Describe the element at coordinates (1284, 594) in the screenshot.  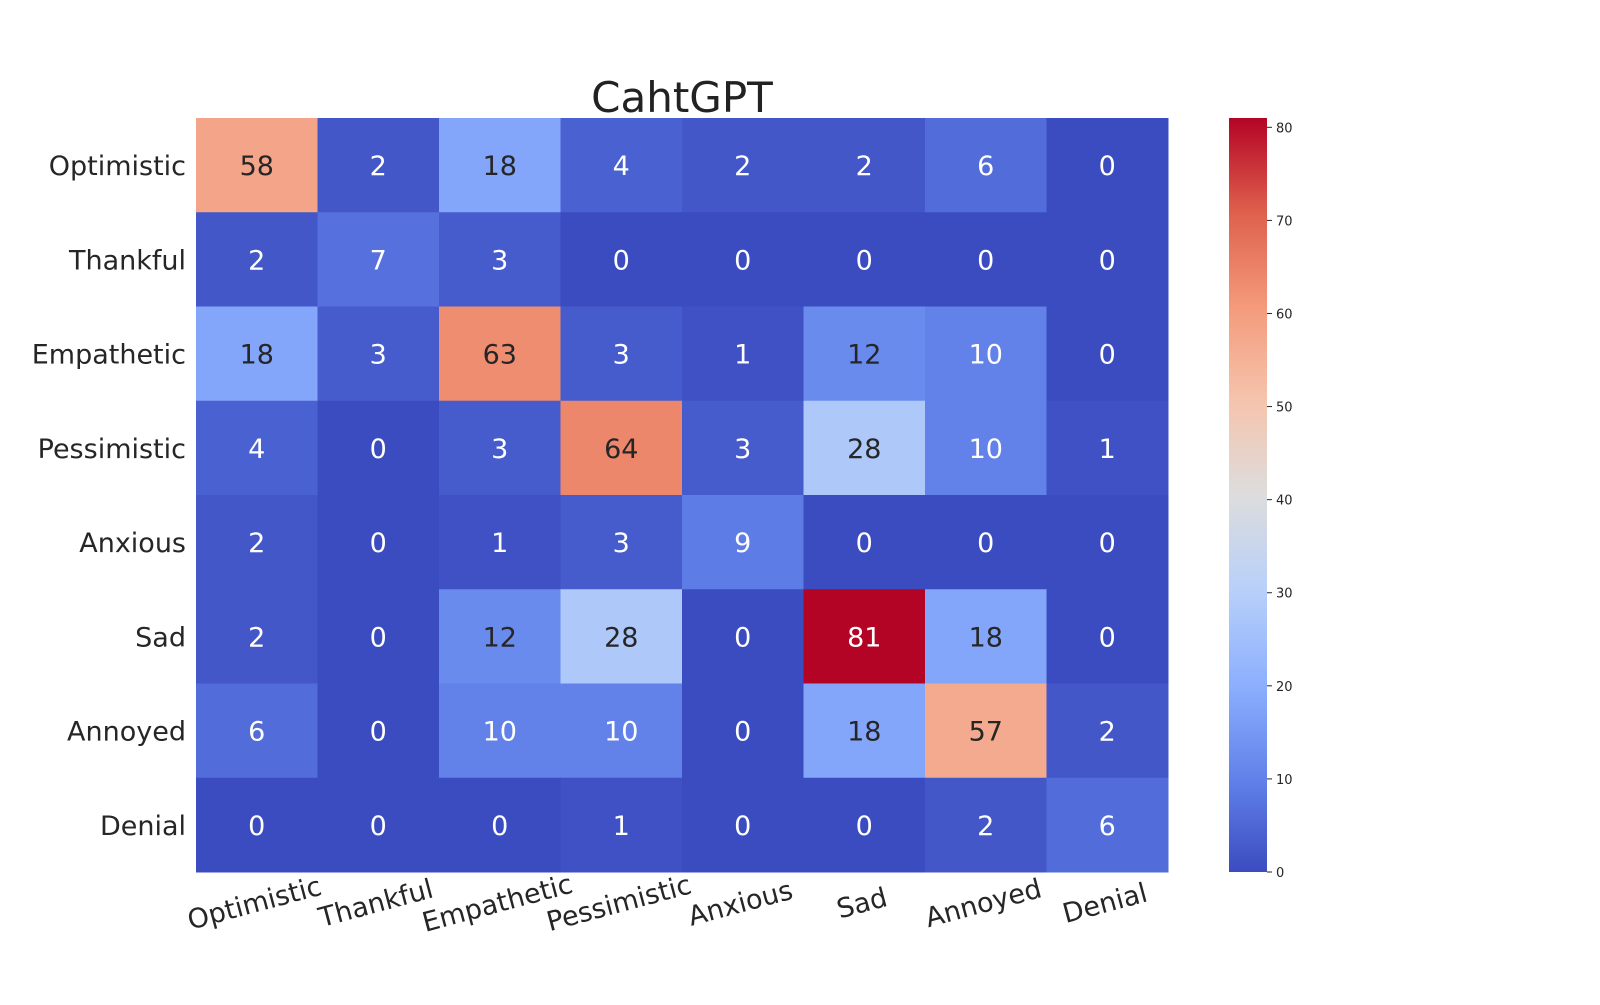
I see `colorbar-tick-label: 30` at that location.